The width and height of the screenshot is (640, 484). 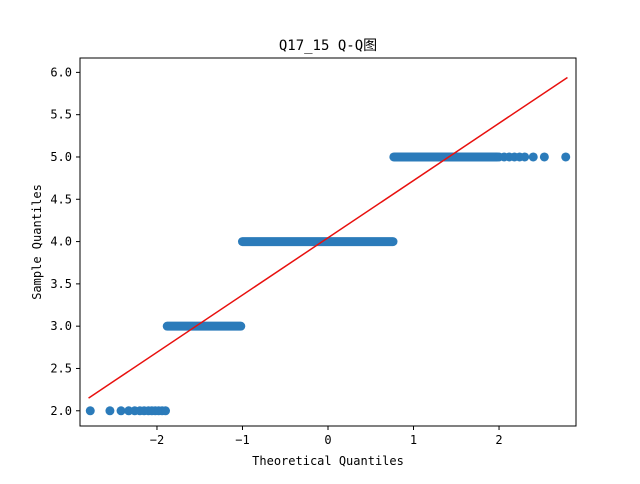 What do you see at coordinates (61, 72) in the screenshot?
I see `y-tick-label: 6.0` at bounding box center [61, 72].